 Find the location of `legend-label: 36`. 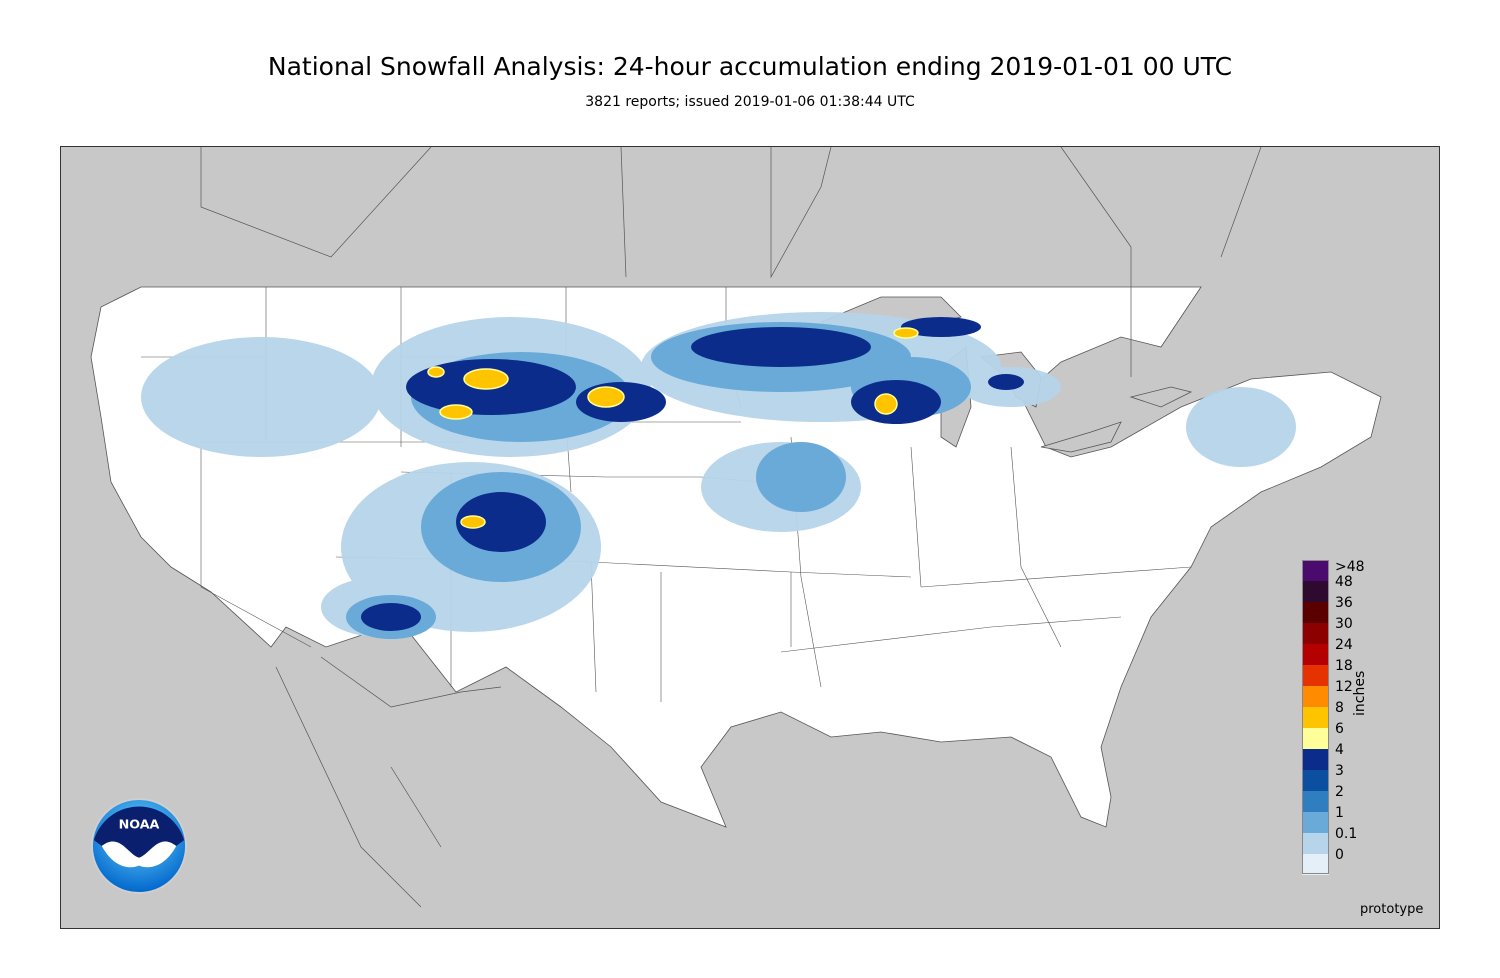

legend-label: 36 is located at coordinates (1344, 603).